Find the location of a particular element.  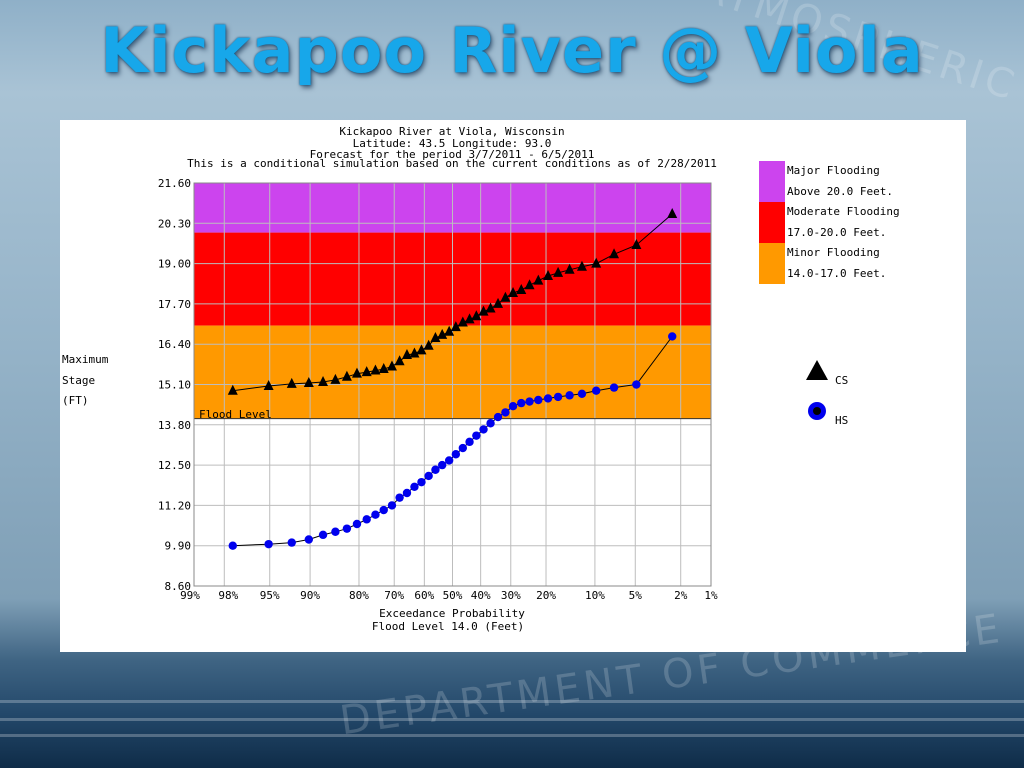

legend-marker-cs is located at coordinates (817, 370).